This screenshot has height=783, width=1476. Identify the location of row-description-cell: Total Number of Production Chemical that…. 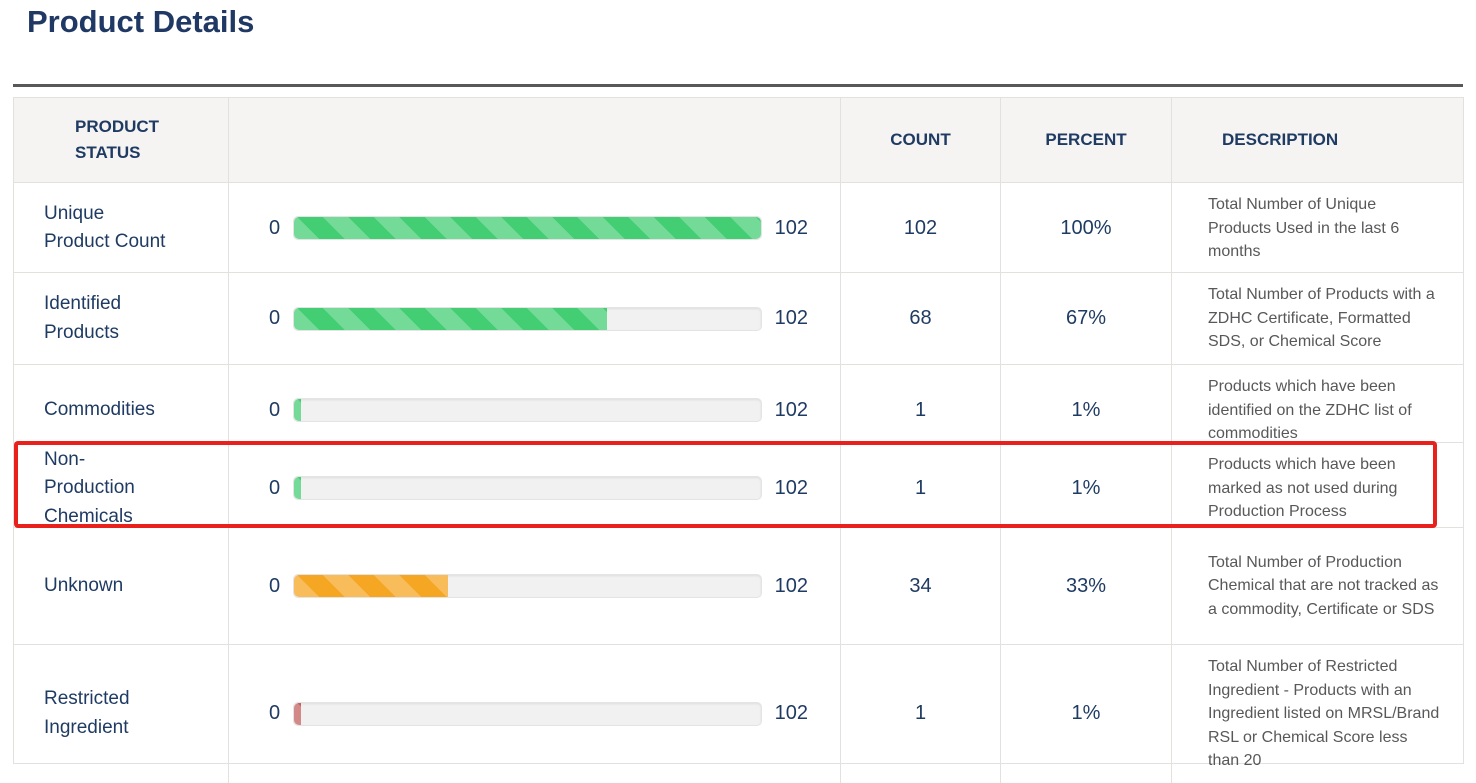
(1317, 586).